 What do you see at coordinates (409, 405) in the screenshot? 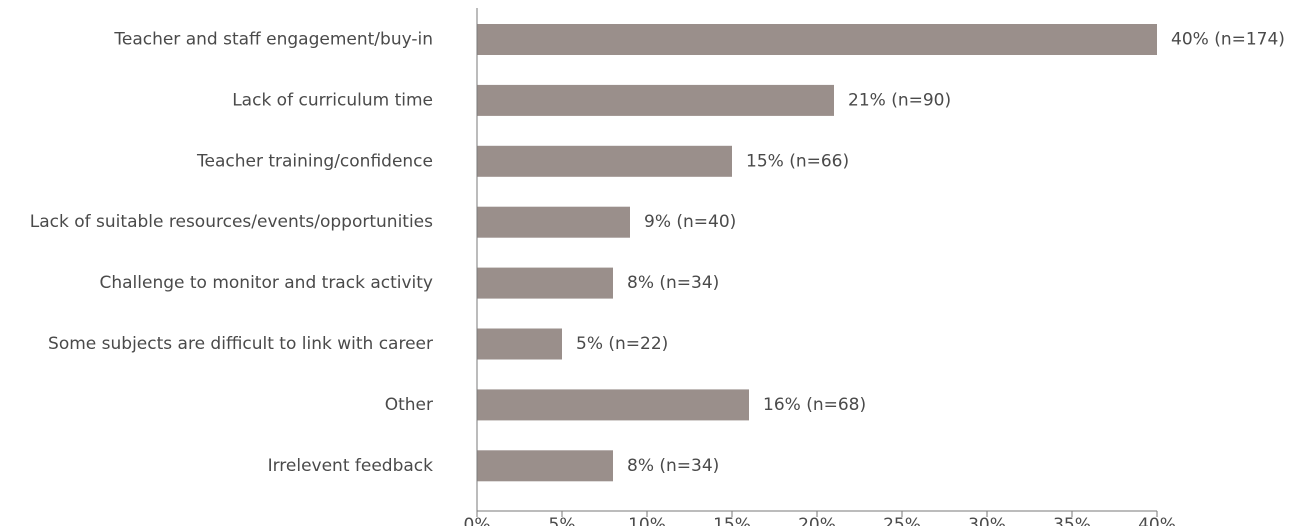
I see `category-label: Other` at bounding box center [409, 405].